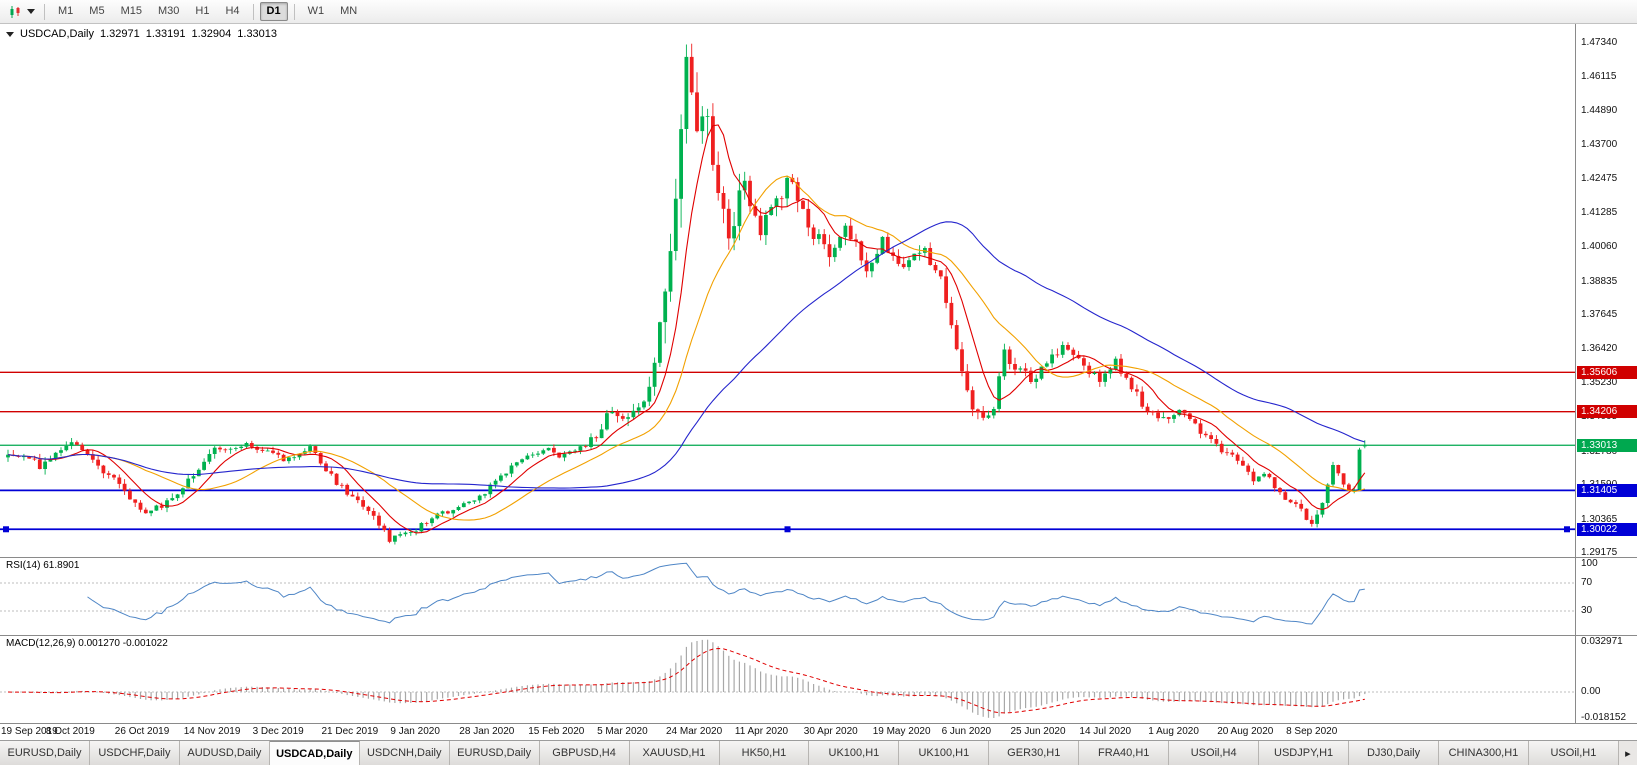 This screenshot has width=1637, height=765. Describe the element at coordinates (1599, 144) in the screenshot. I see `price-axis-label: 1.43700` at that location.